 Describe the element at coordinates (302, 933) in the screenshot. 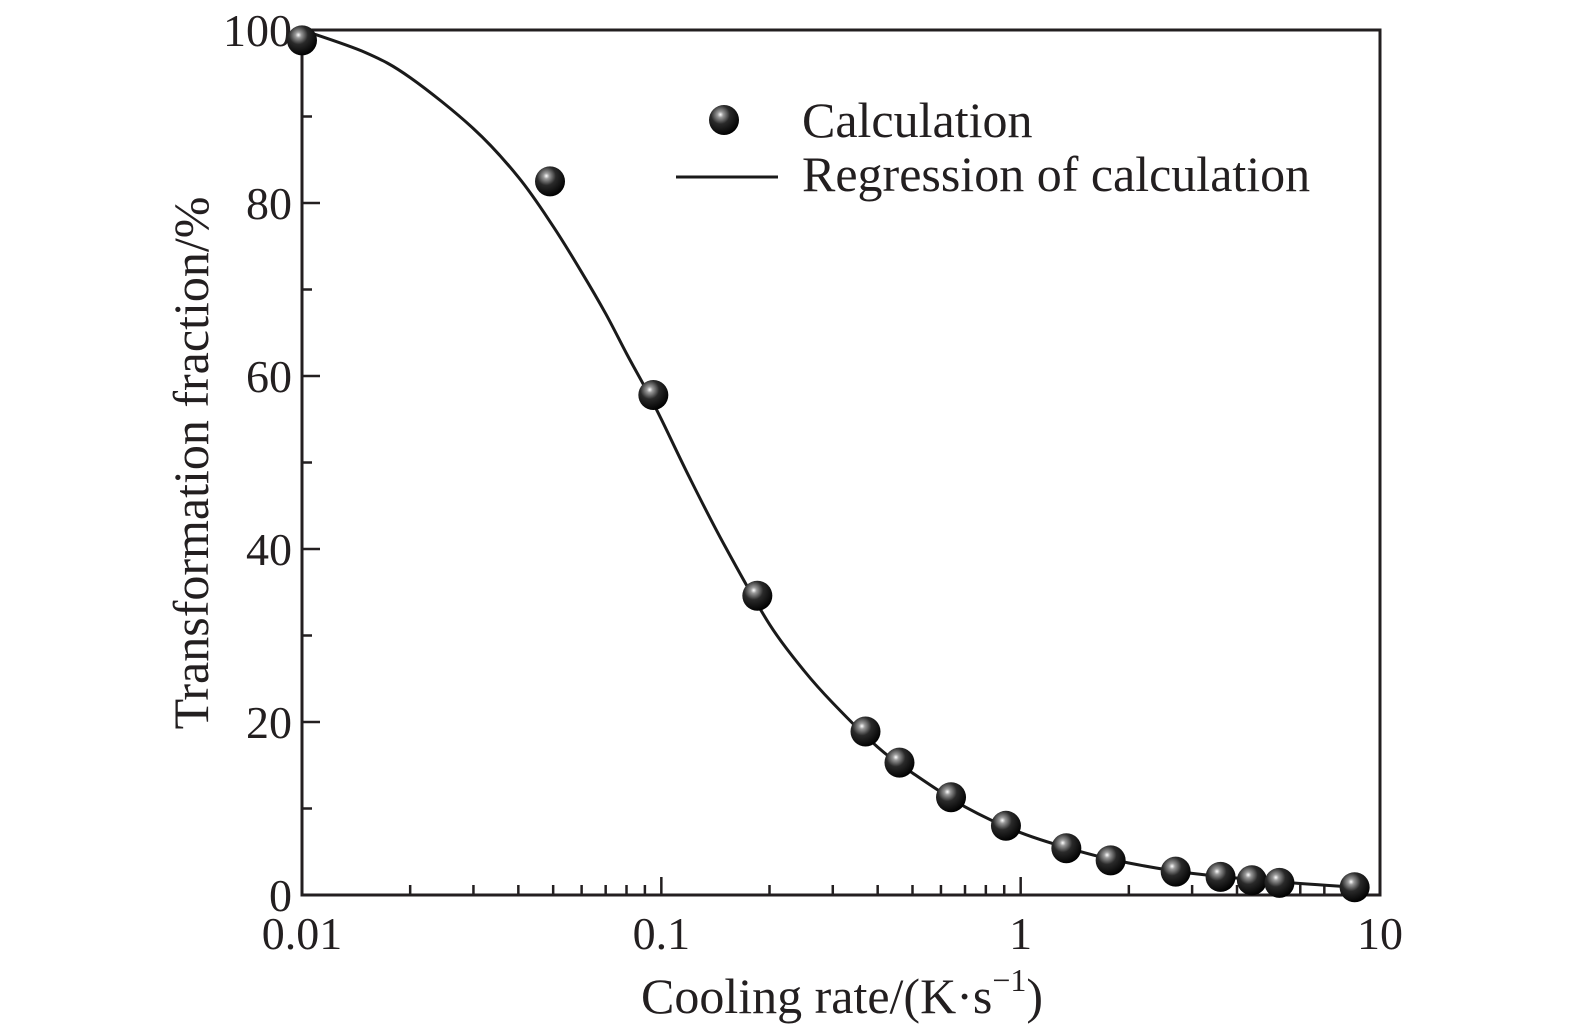

I see `x-tick-label: 0.01` at that location.